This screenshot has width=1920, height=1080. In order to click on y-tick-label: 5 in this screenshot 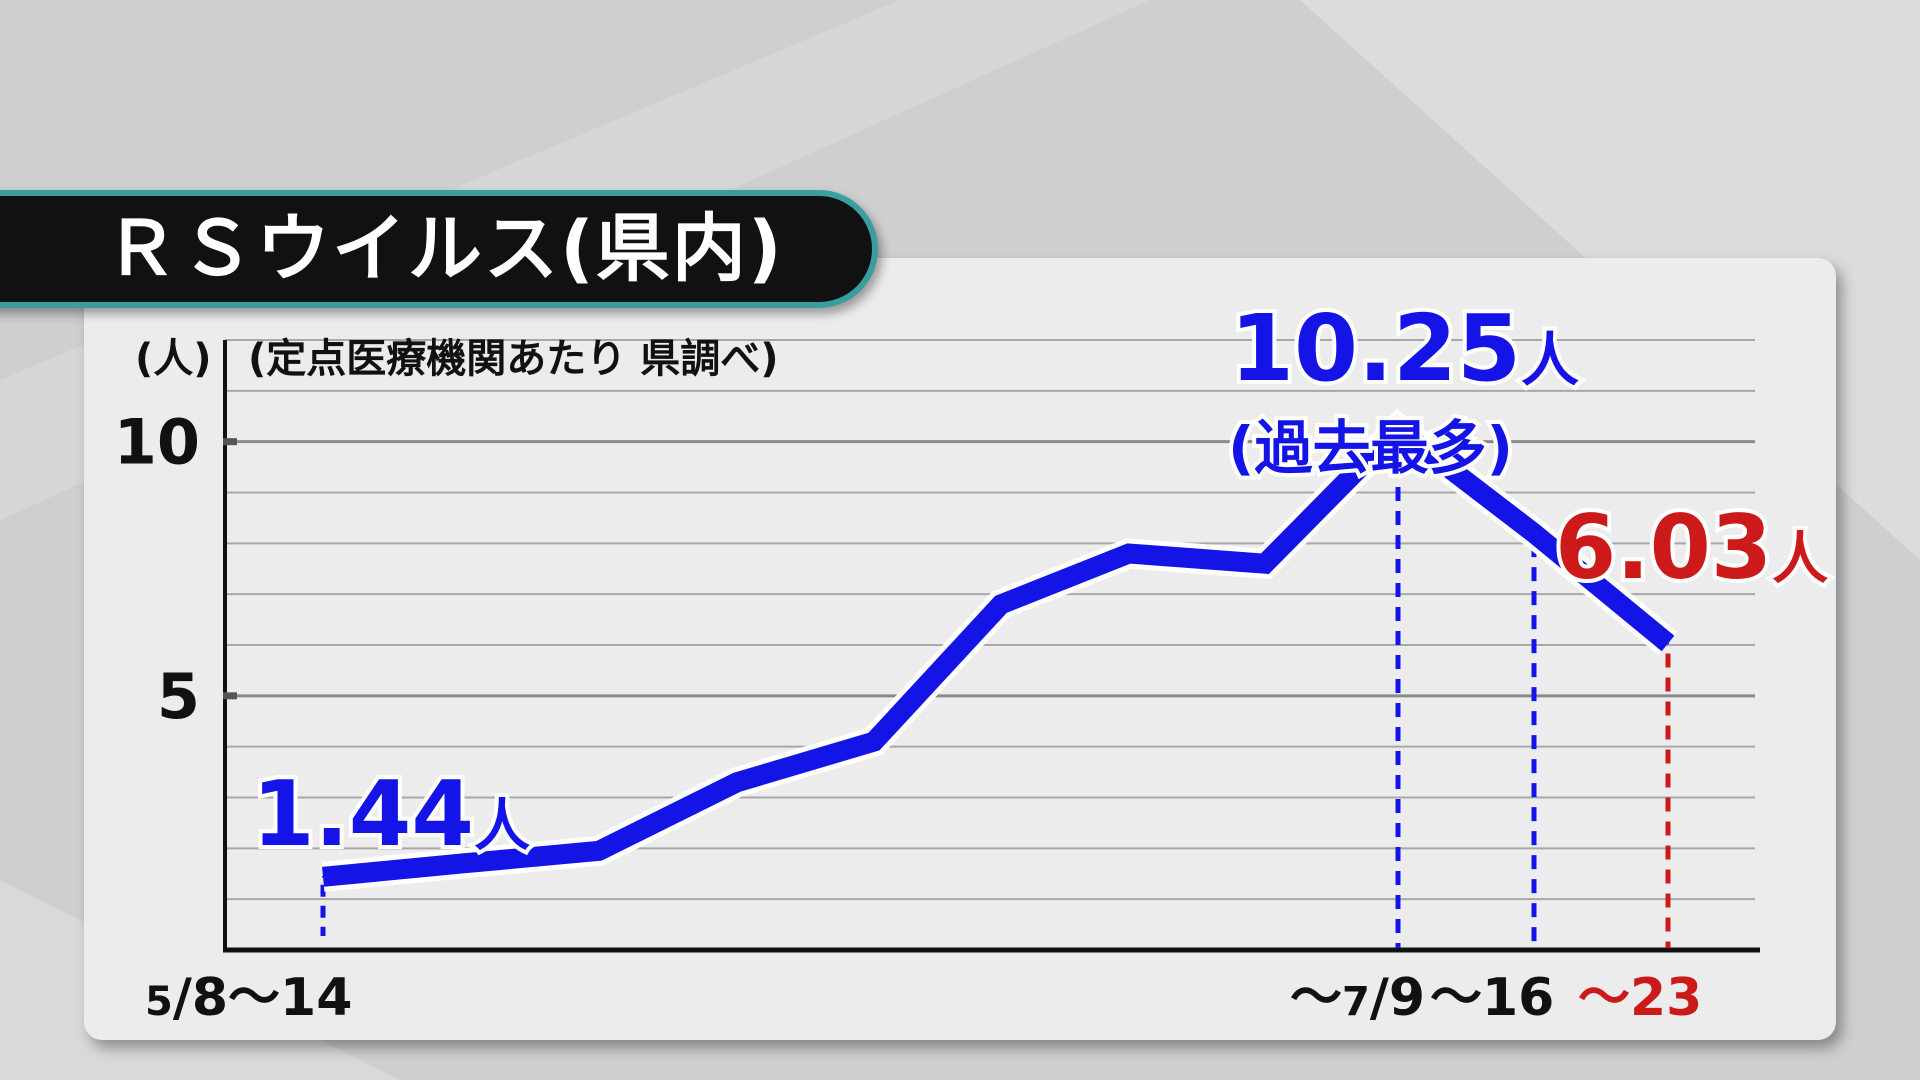, I will do `click(178, 696)`.